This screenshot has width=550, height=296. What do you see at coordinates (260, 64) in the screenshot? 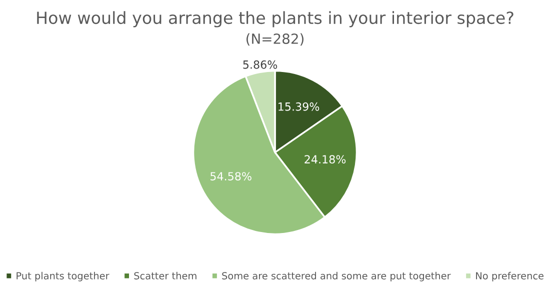
I see `data-label: 5.86%` at bounding box center [260, 64].